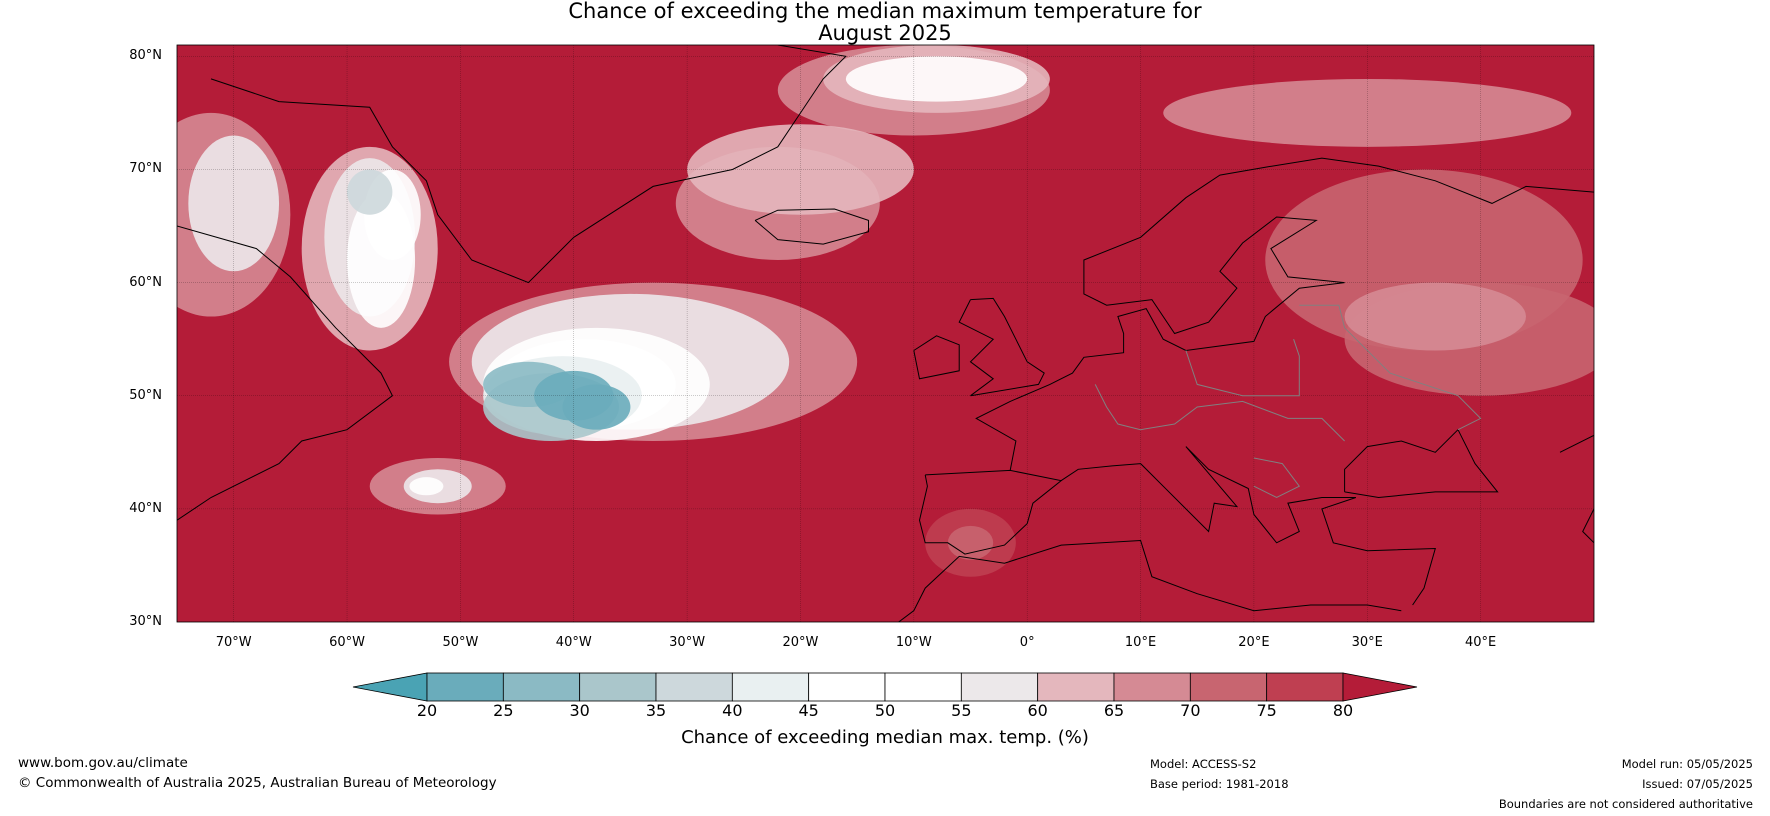  What do you see at coordinates (285, 373) in the screenshot?
I see `north-america-coast` at bounding box center [285, 373].